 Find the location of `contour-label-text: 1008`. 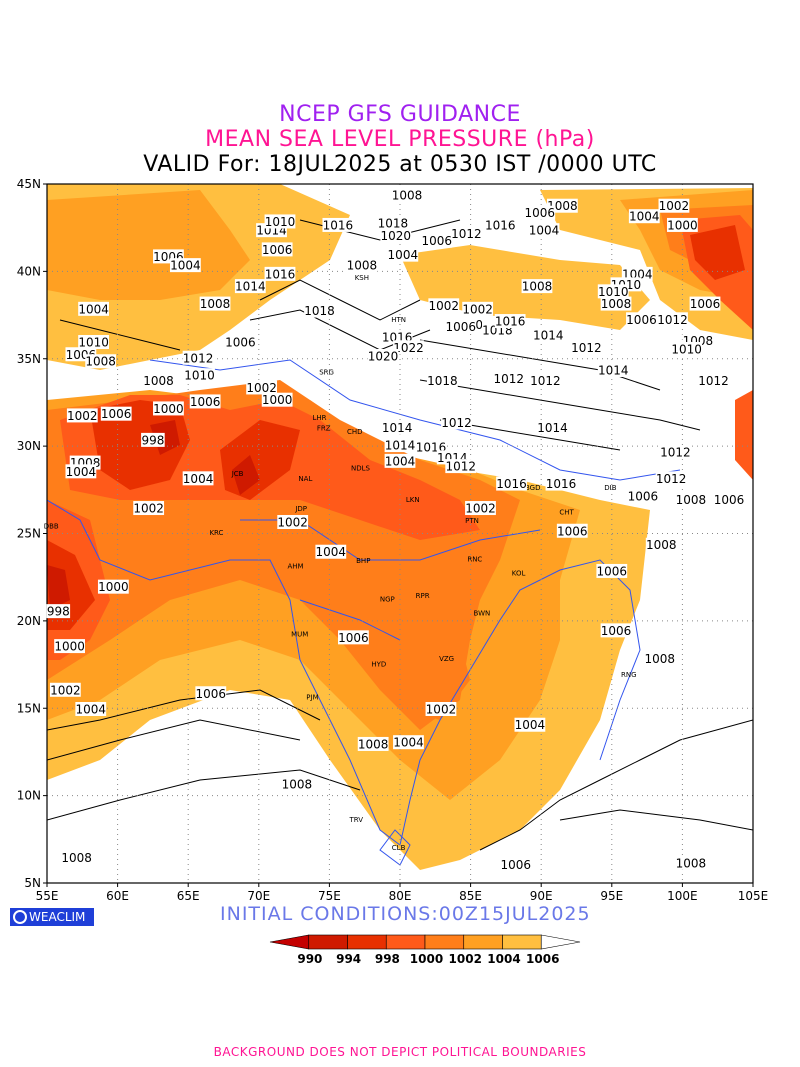

contour-label-text: 1008 is located at coordinates (691, 500).